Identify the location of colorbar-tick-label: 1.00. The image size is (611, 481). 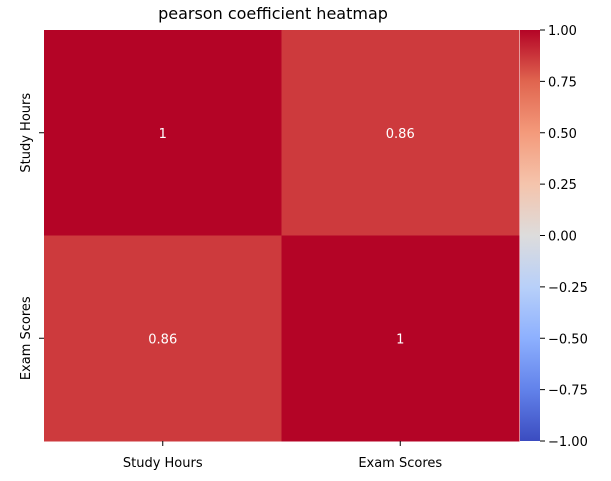
(562, 31).